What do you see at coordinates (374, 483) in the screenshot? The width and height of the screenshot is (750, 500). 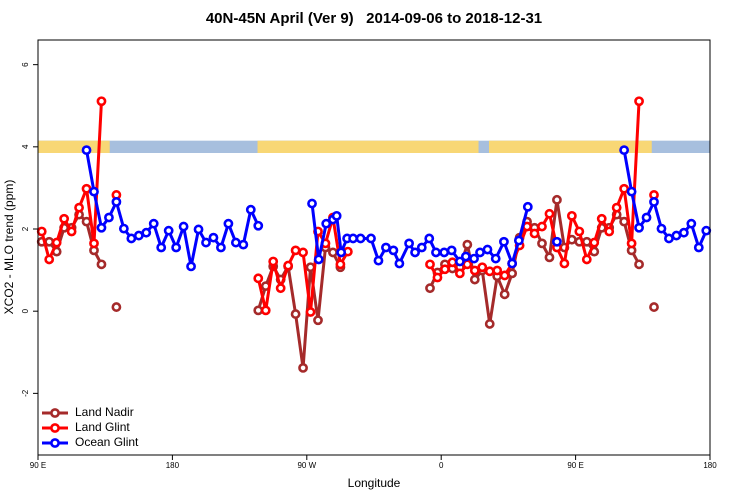 I see `x-axis-label: Longitude` at bounding box center [374, 483].